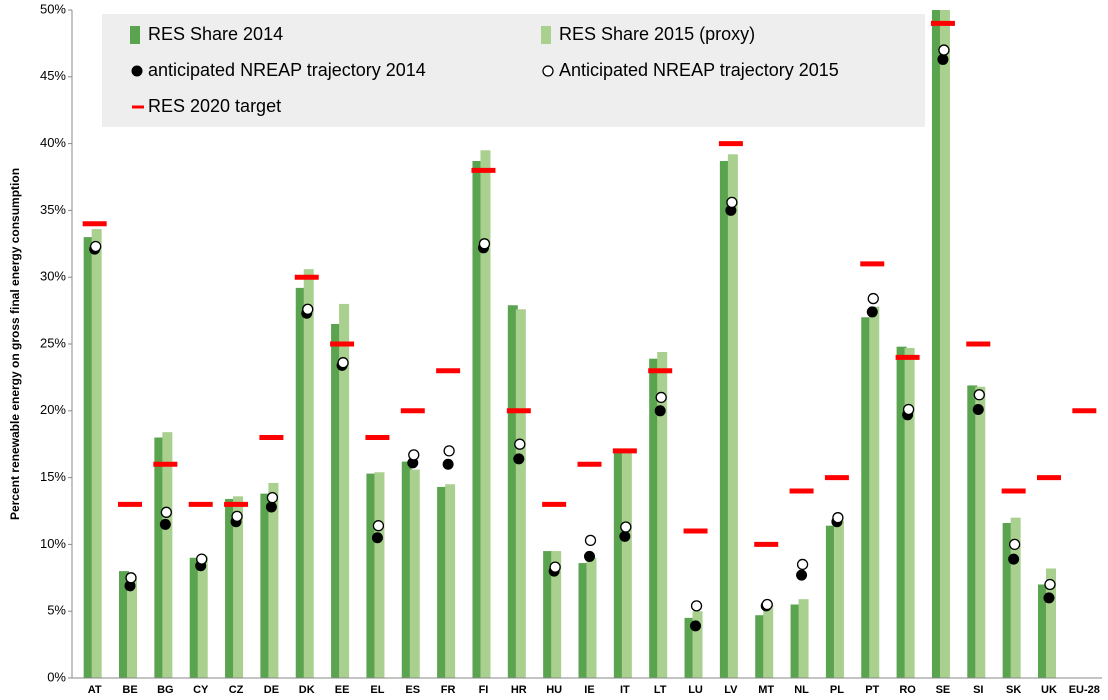 This screenshot has width=1108, height=700. Describe the element at coordinates (53, 543) in the screenshot. I see `y-tick-label: 10%` at that location.